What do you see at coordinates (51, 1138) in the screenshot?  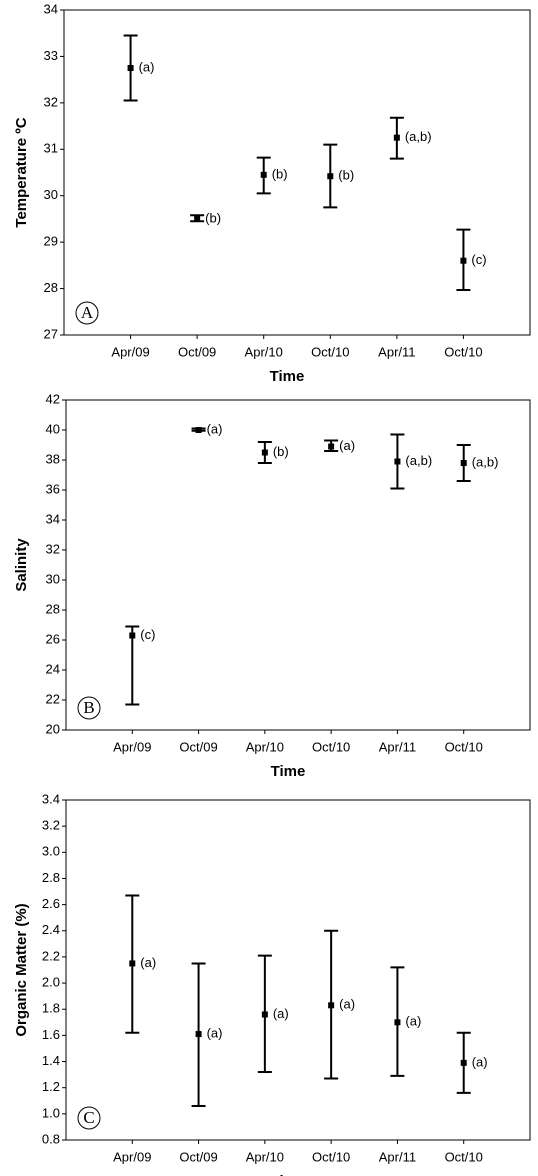 I see `y-tick-label: 0.8` at bounding box center [51, 1138].